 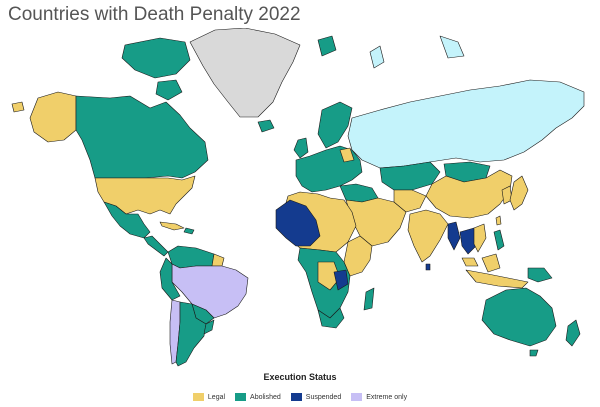 I want to click on region-cuba, so click(x=172, y=226).